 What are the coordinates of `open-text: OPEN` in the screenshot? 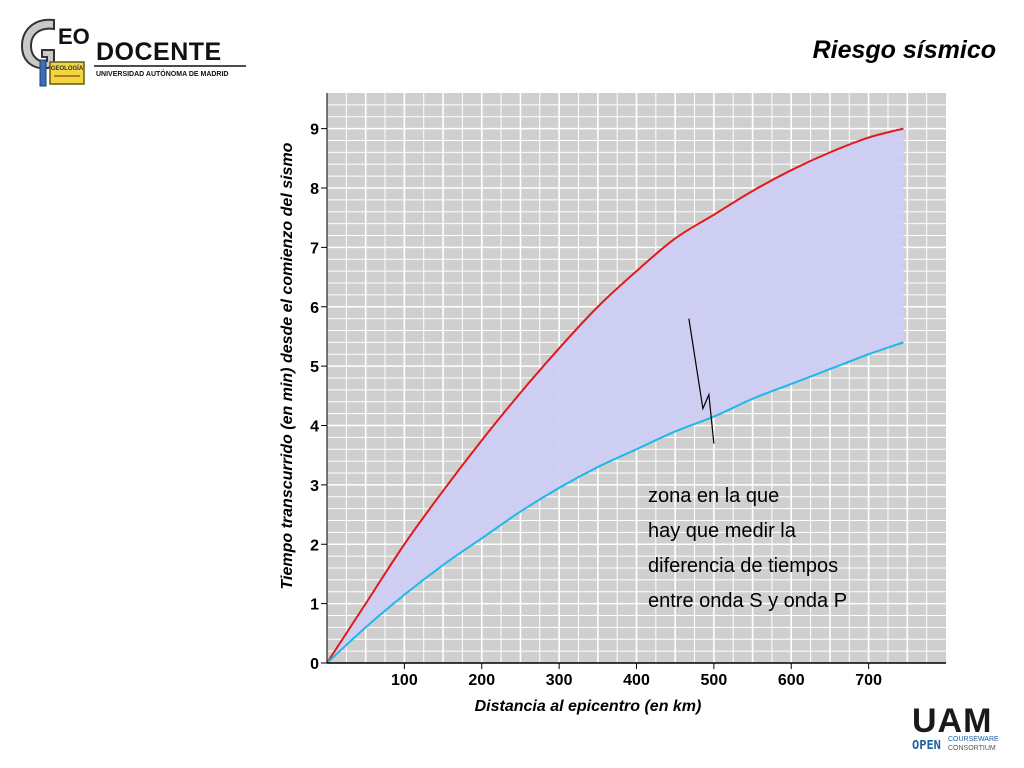 It's located at (926, 745).